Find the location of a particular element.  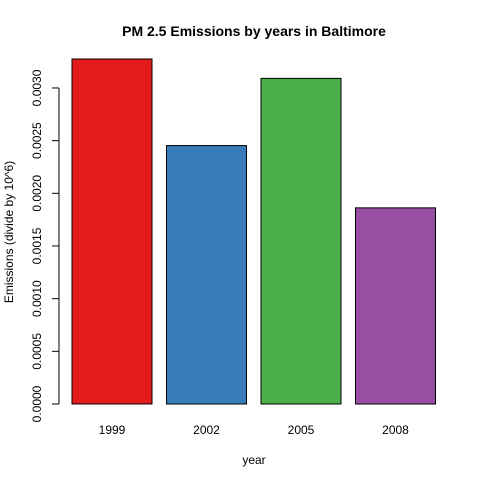

bar-2005 is located at coordinates (301, 241).